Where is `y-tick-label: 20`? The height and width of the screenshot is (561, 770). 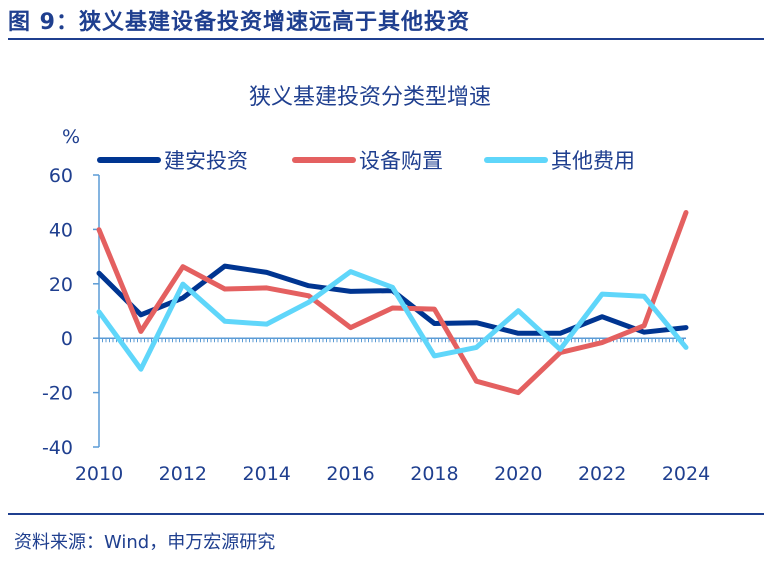
y-tick-label: 20 is located at coordinates (61, 285).